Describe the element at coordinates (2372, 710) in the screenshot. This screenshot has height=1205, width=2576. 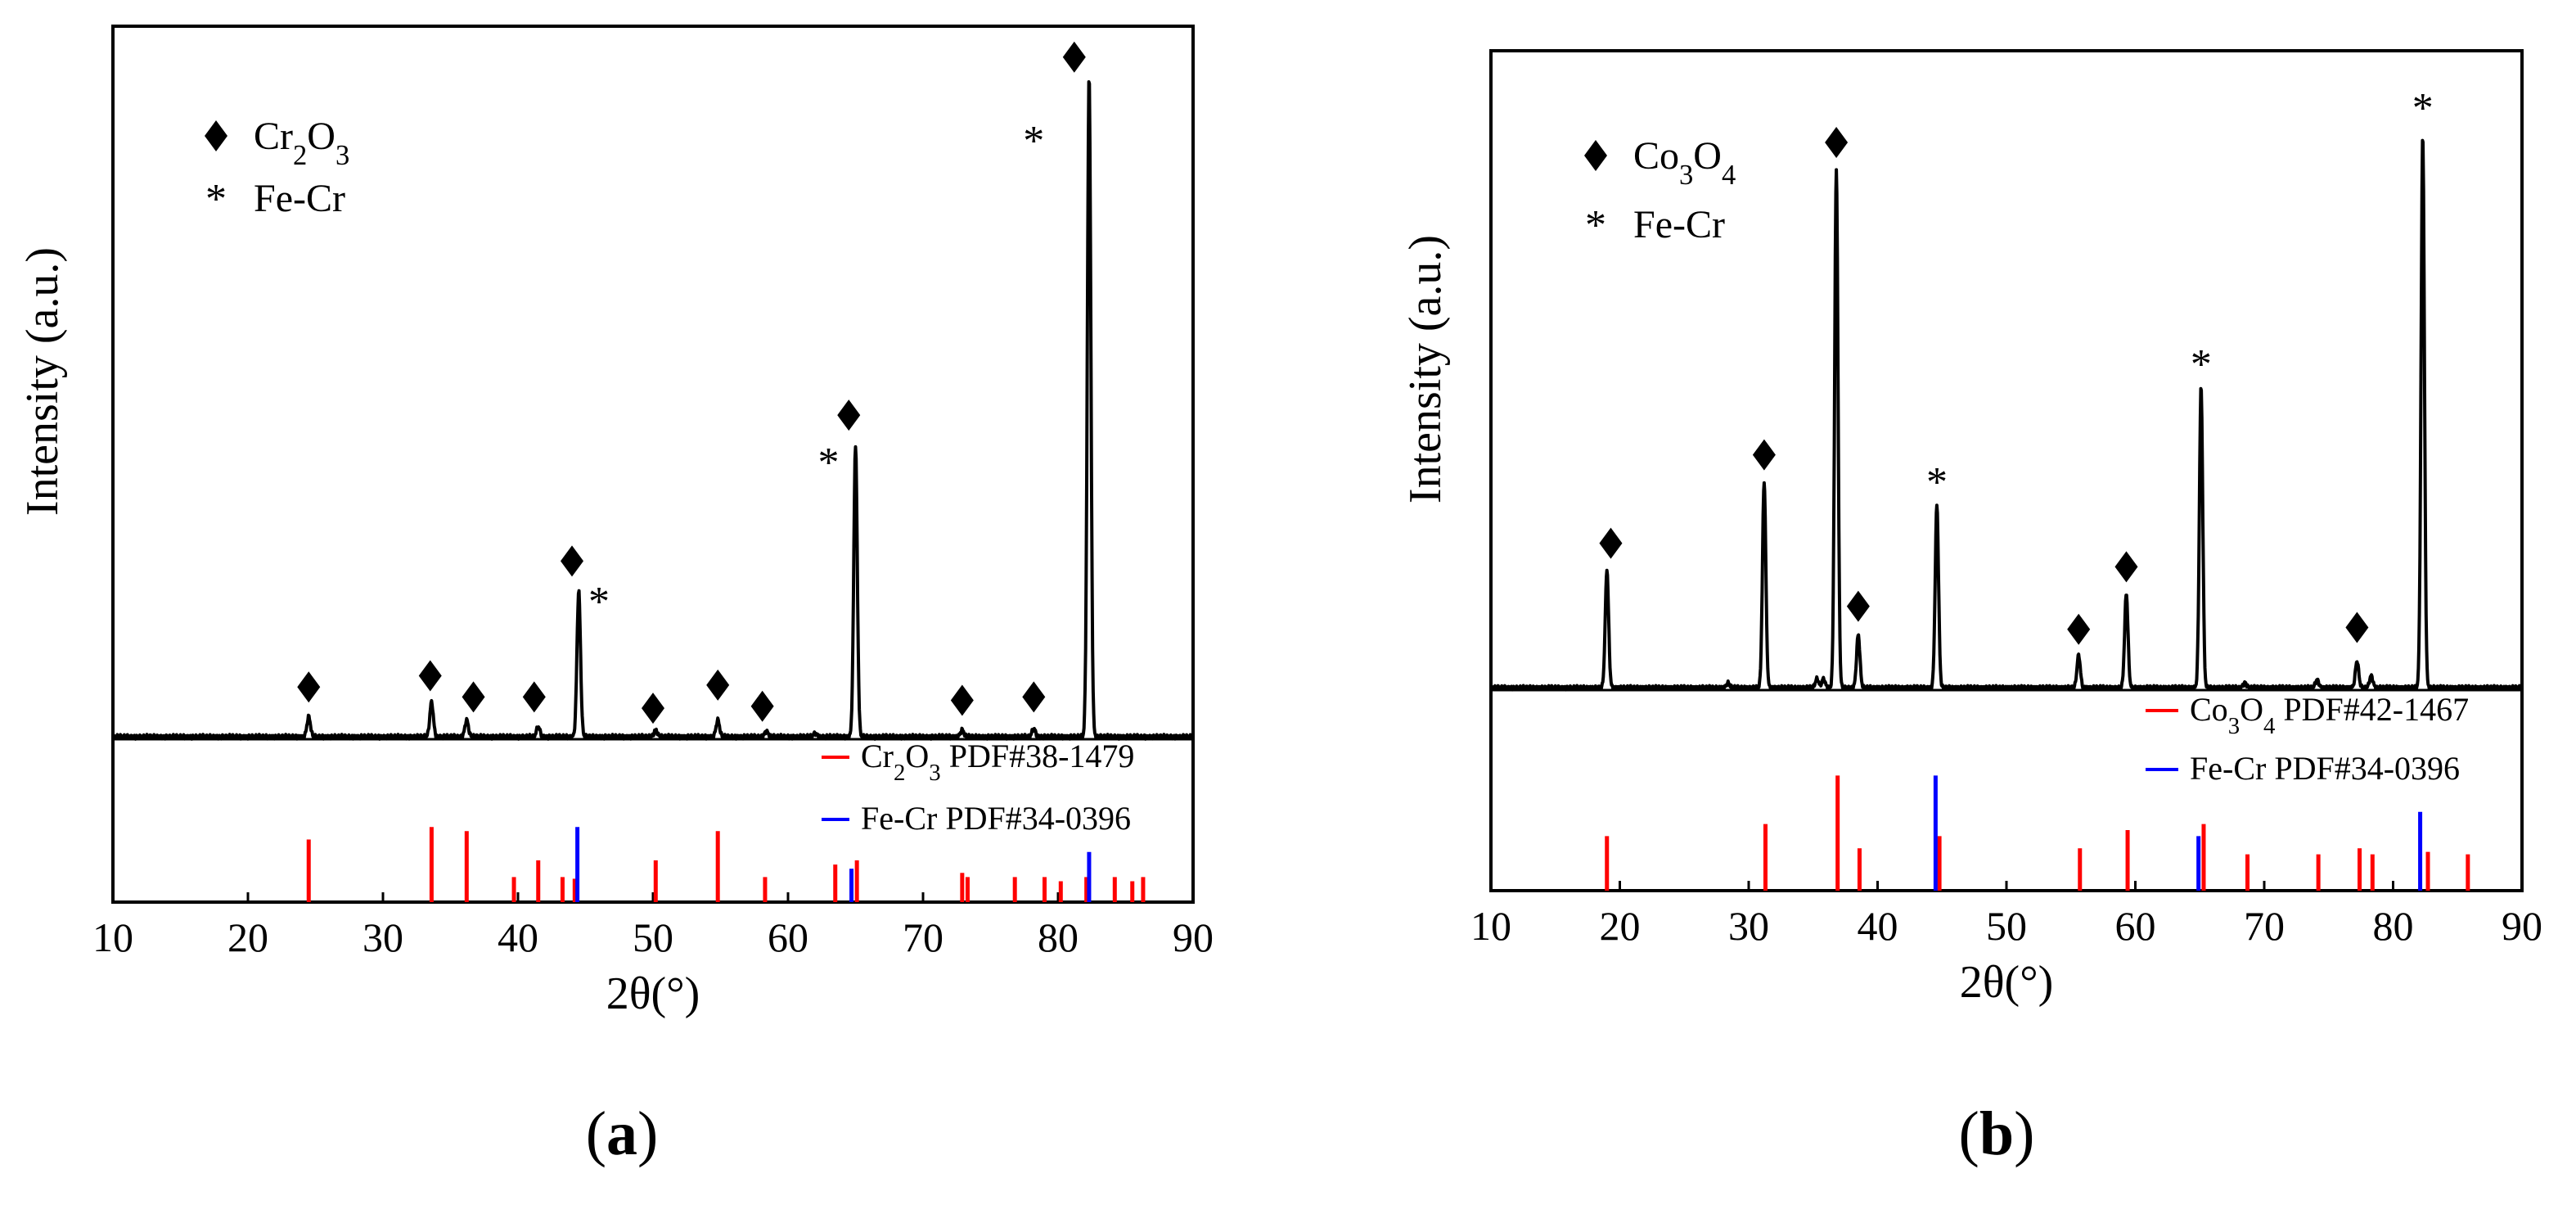
I see `legend-text-part: PDF#42-1467` at that location.